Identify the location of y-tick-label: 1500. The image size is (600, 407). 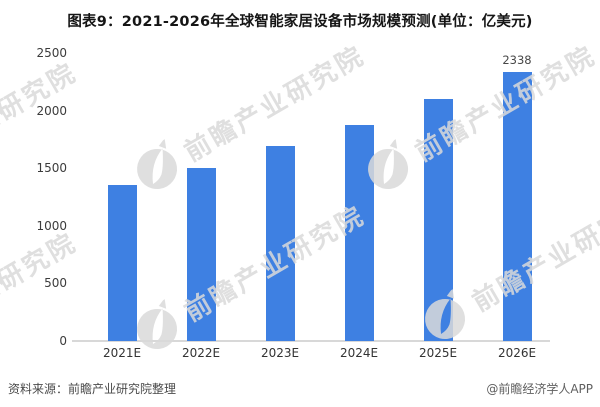
(51, 168).